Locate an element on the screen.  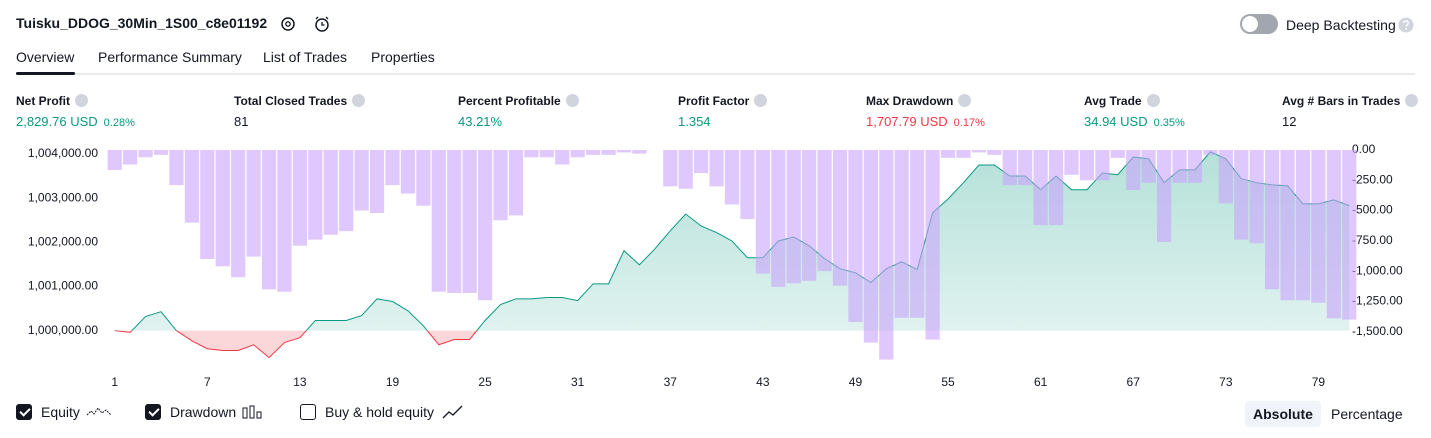
scale-button: Absolute is located at coordinates (1283, 414).